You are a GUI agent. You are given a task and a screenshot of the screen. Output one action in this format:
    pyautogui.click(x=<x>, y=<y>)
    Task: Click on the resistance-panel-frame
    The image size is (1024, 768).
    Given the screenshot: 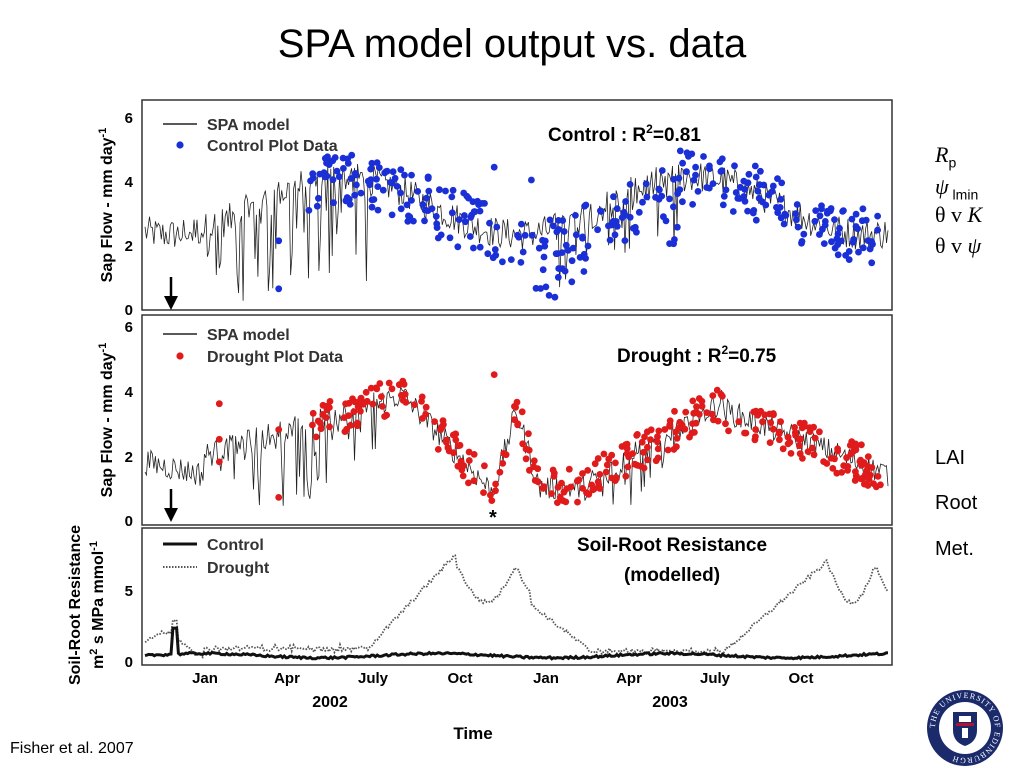 What is the action you would take?
    pyautogui.click(x=517, y=596)
    